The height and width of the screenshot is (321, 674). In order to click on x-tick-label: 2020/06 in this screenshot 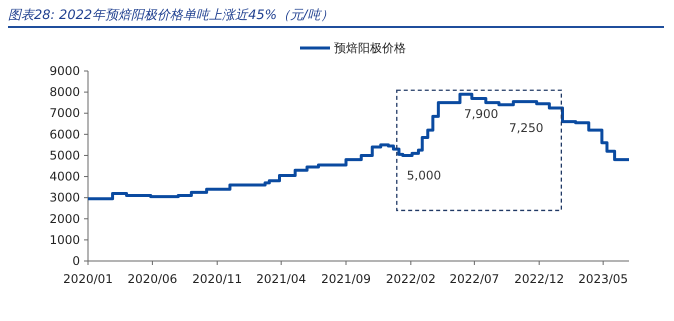, I will do `click(152, 279)`.